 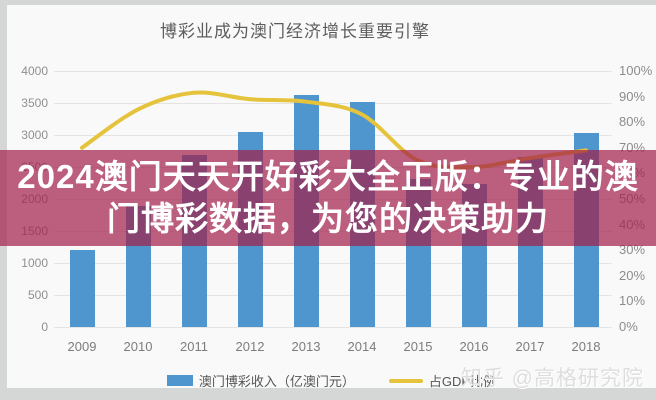 I want to click on y-axis-left-tick: 3000, so click(x=34, y=135).